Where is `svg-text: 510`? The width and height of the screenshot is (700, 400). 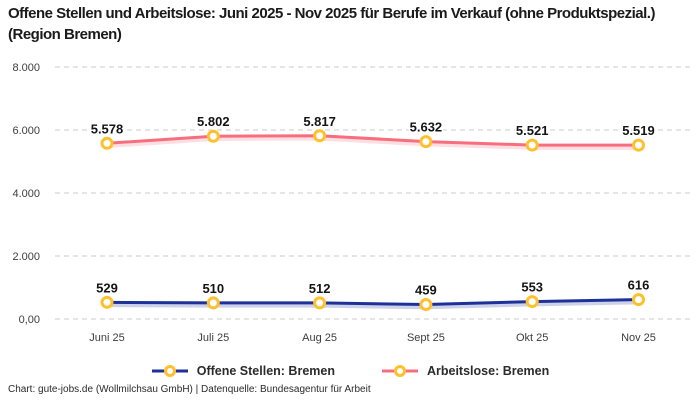
svg-text: 510 is located at coordinates (213, 288).